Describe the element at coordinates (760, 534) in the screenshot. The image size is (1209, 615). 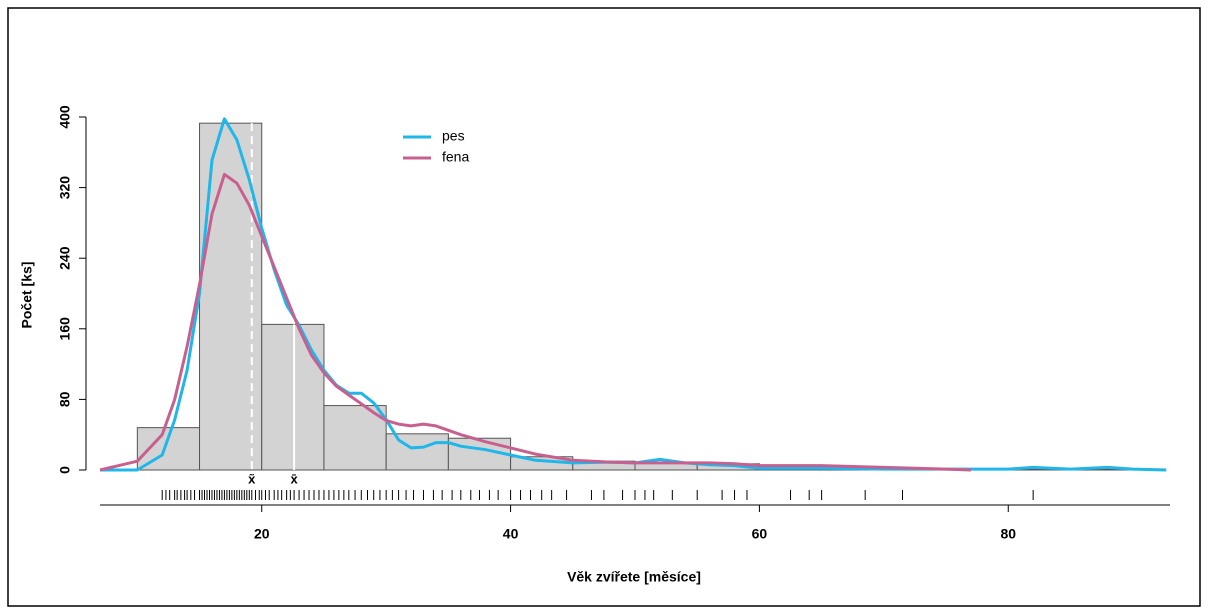
I see `x-tick-label: 60` at that location.